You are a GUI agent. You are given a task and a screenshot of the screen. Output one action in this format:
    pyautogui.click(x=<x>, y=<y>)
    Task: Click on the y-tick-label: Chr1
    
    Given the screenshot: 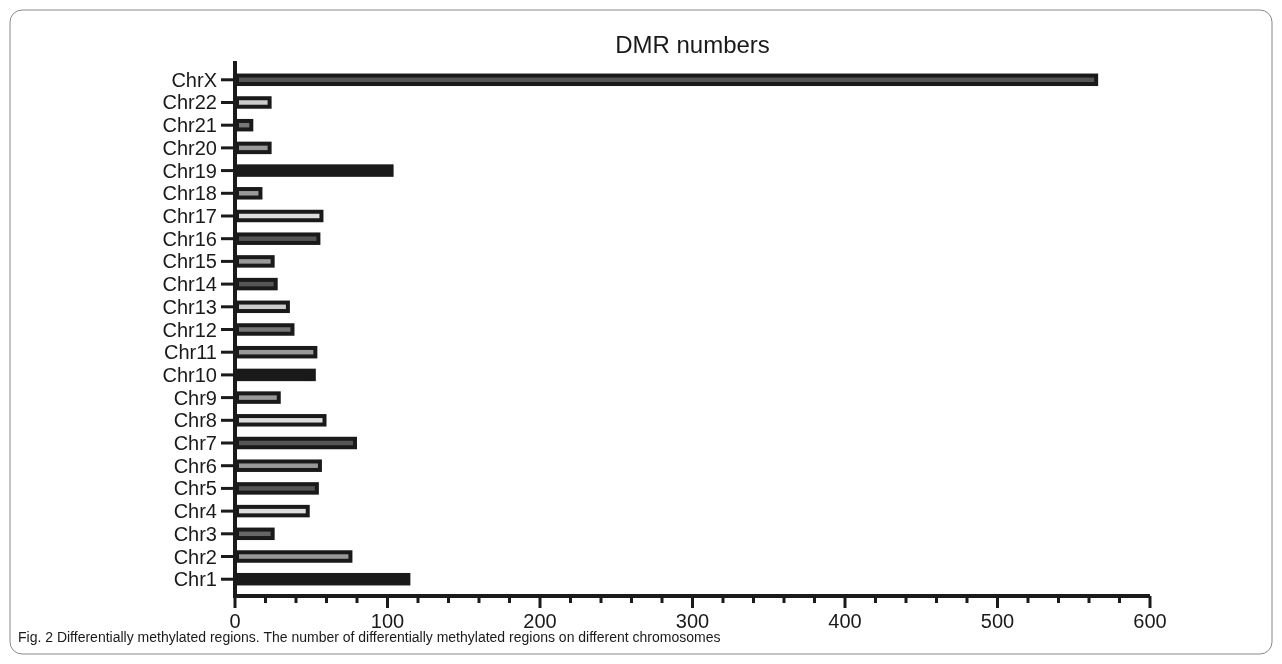 What is the action you would take?
    pyautogui.click(x=195, y=579)
    